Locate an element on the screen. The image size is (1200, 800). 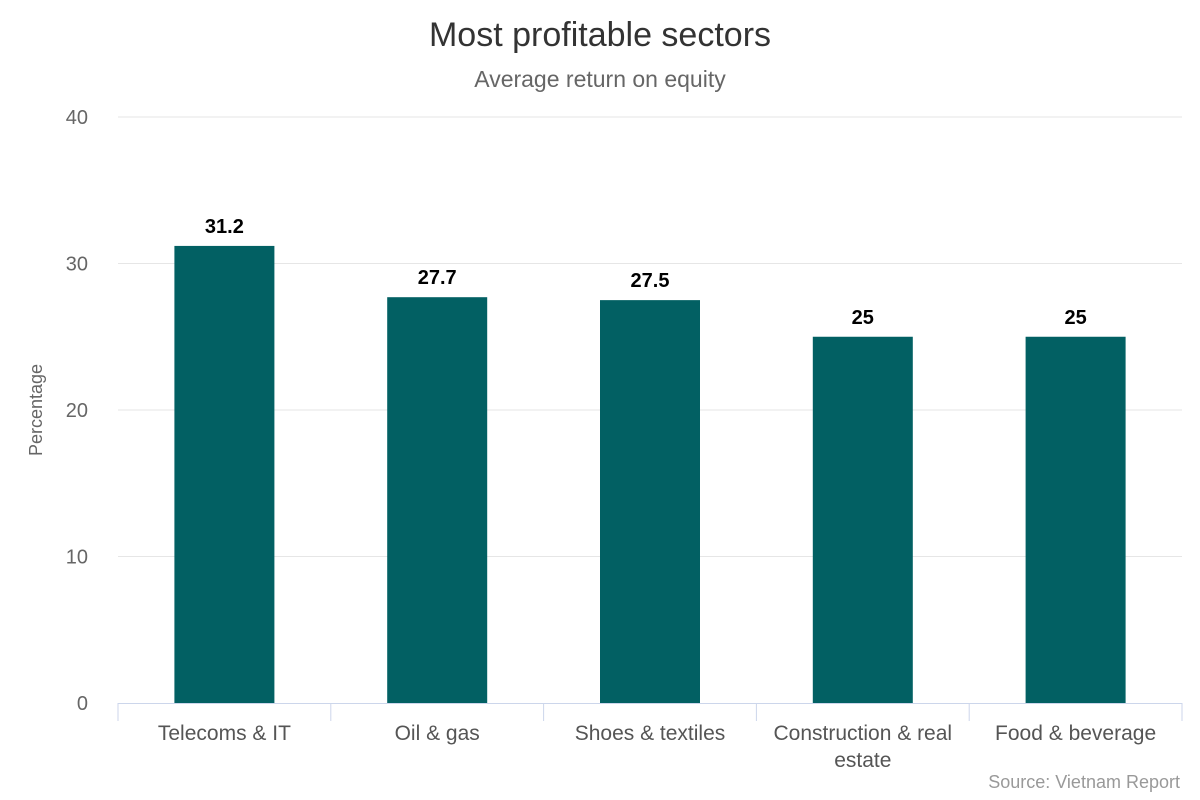
y-tick-label: 0 is located at coordinates (82, 704).